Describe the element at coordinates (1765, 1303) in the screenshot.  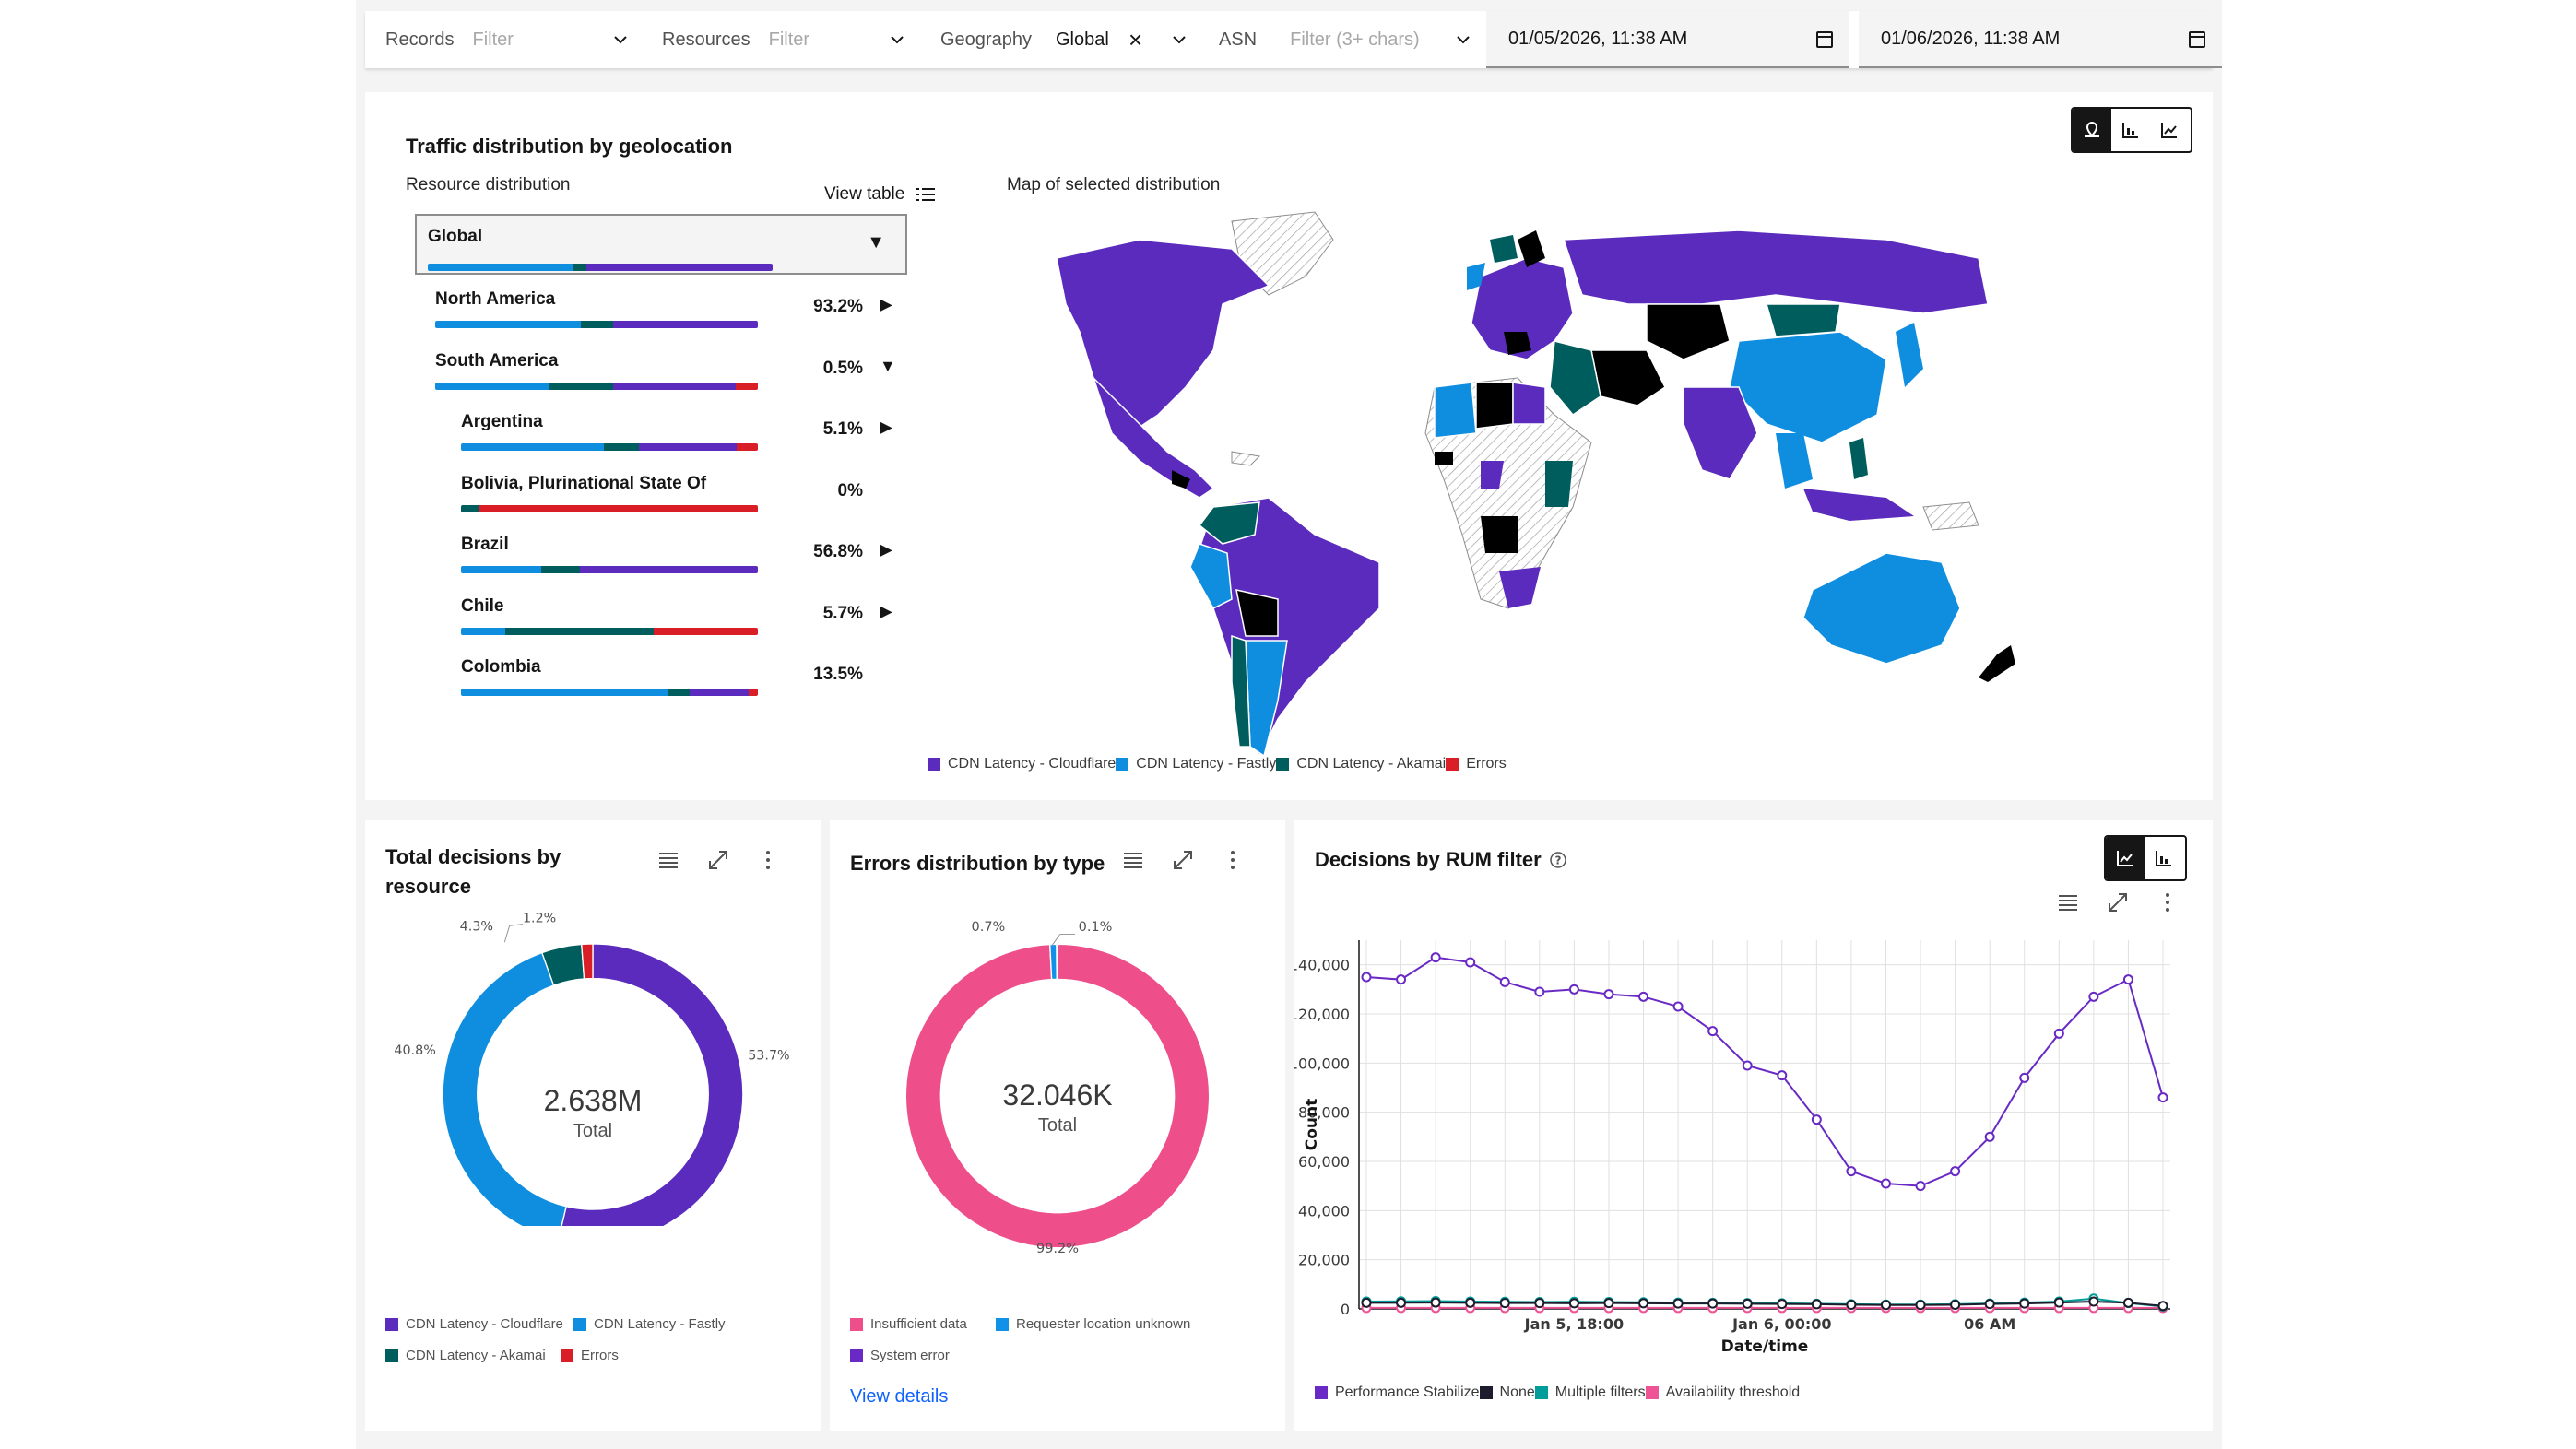
I see `series-line` at that location.